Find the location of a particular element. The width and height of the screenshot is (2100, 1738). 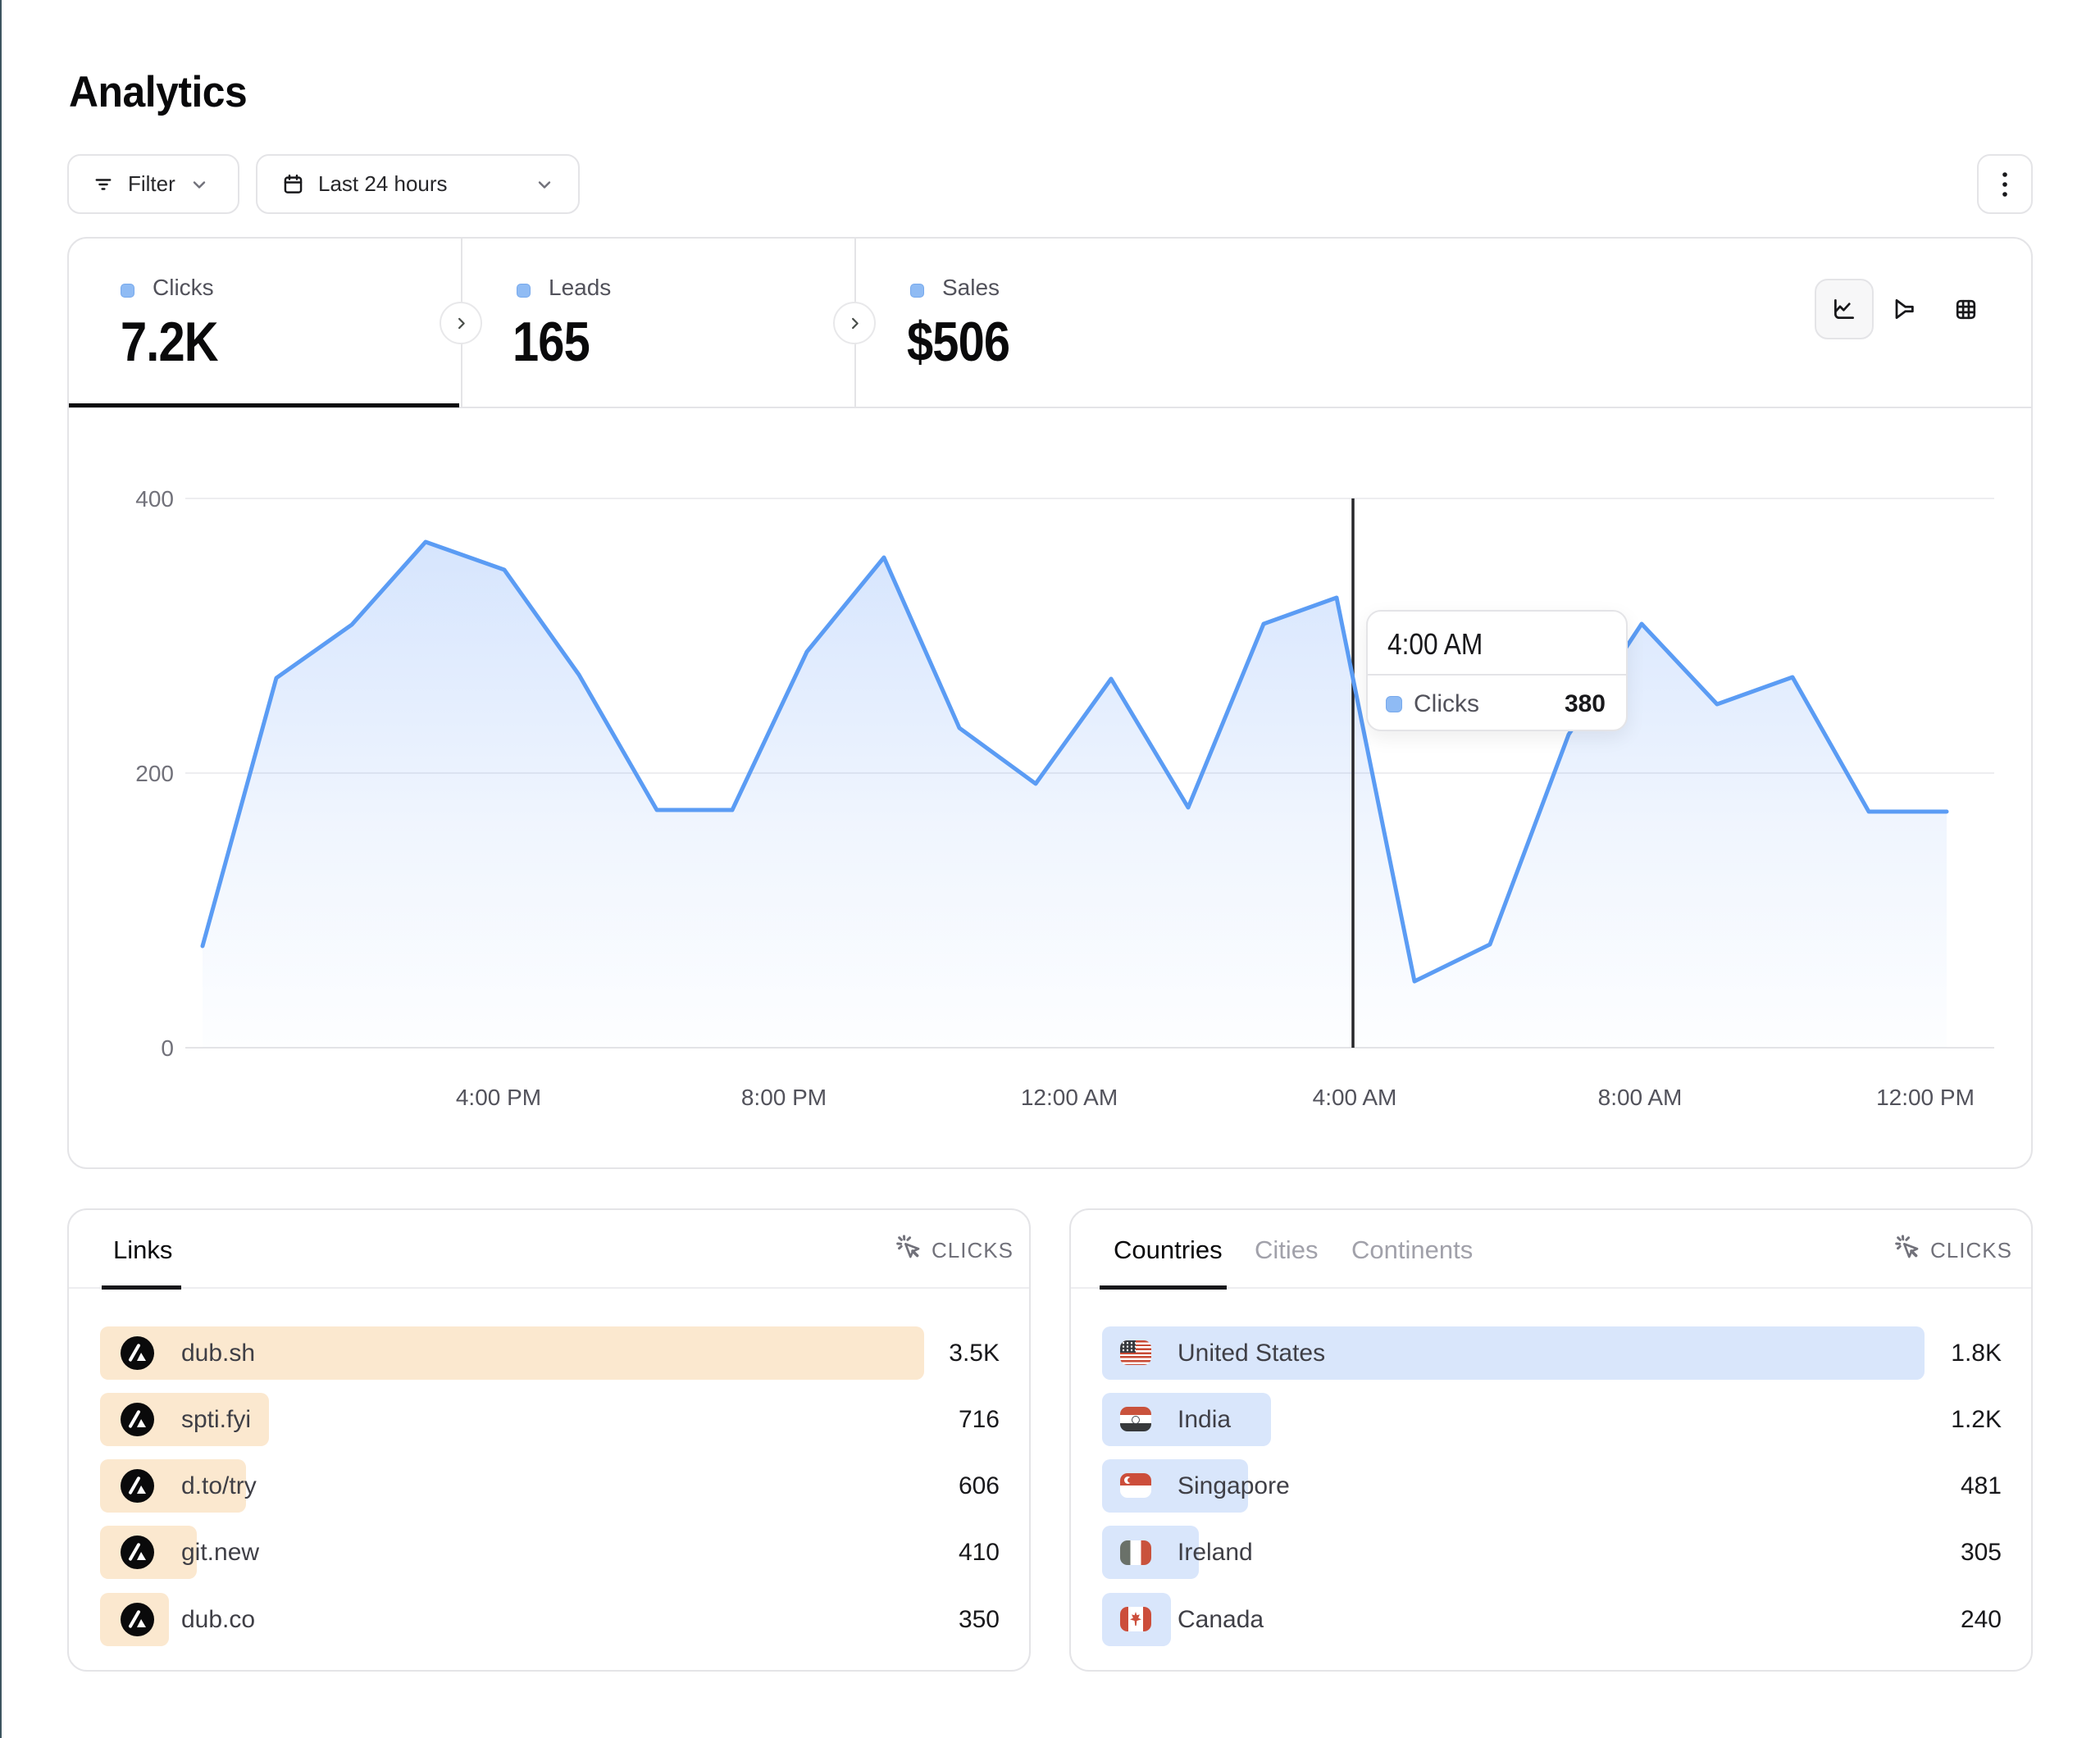

svg-text: 0 is located at coordinates (167, 1048).